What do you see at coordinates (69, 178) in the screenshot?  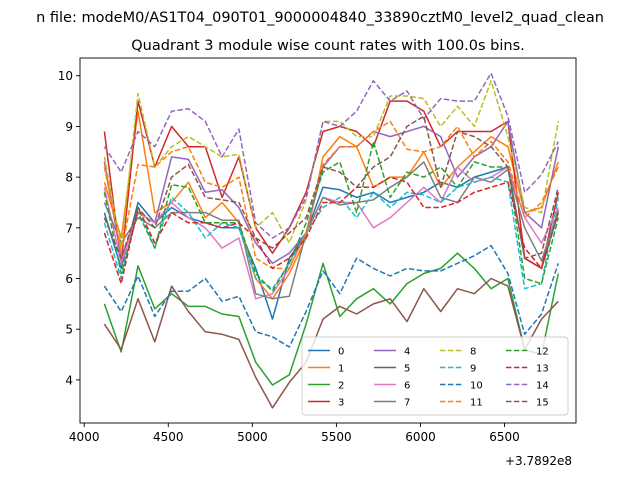 I see `y-tick-label: 8` at bounding box center [69, 178].